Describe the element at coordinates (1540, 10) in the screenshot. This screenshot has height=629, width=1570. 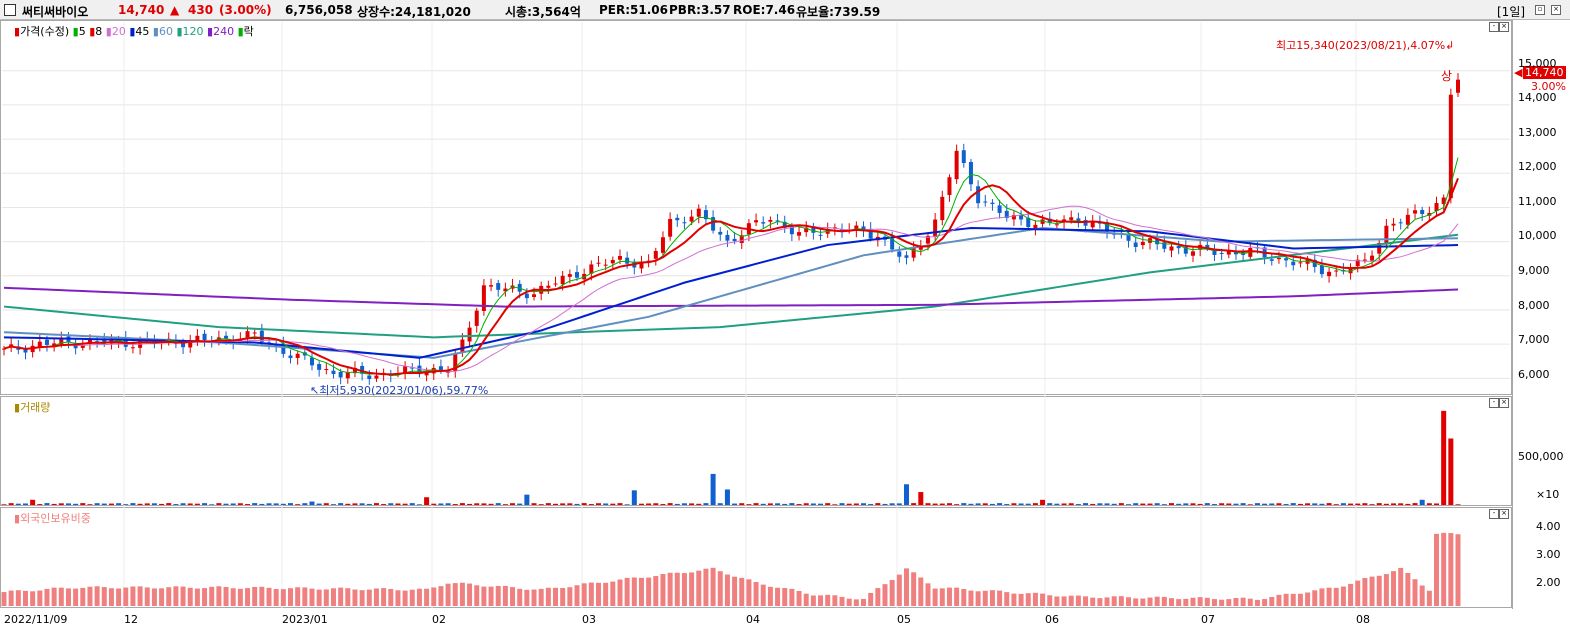
I see `restore-icon: ▫` at that location.